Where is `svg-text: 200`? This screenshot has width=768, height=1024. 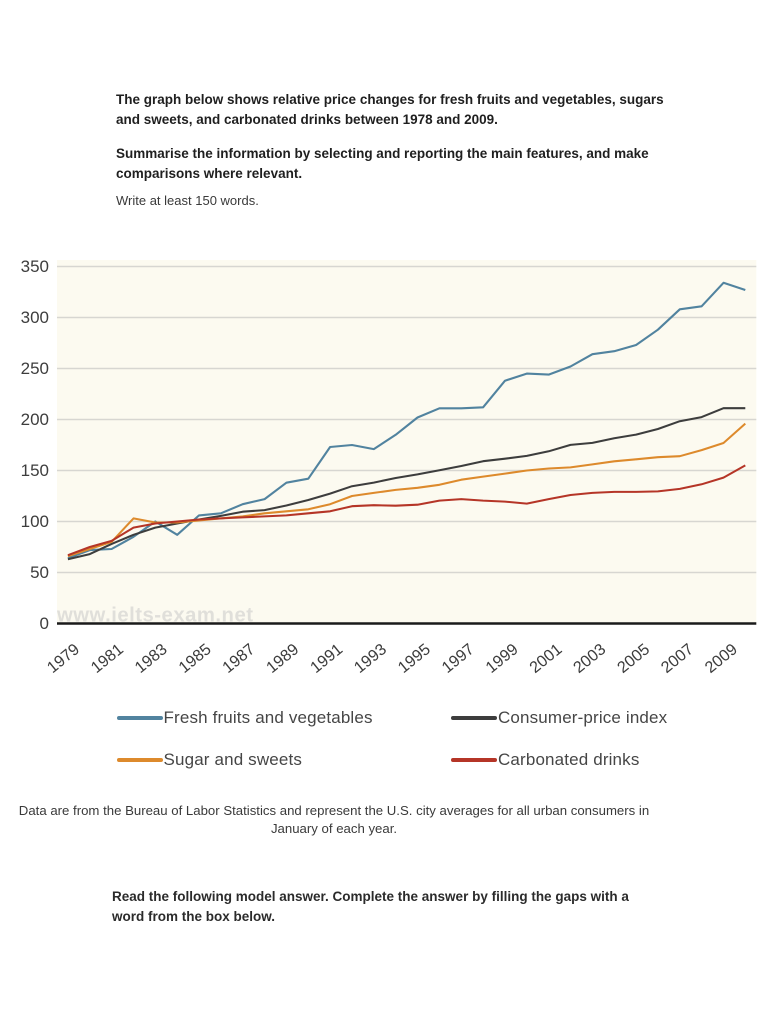
svg-text: 200 is located at coordinates (35, 419).